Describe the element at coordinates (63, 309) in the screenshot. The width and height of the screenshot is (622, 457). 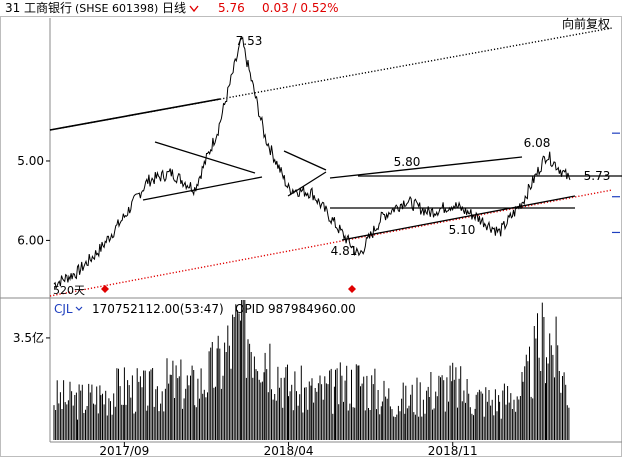
I see `volume-indicator-name: CJL` at that location.